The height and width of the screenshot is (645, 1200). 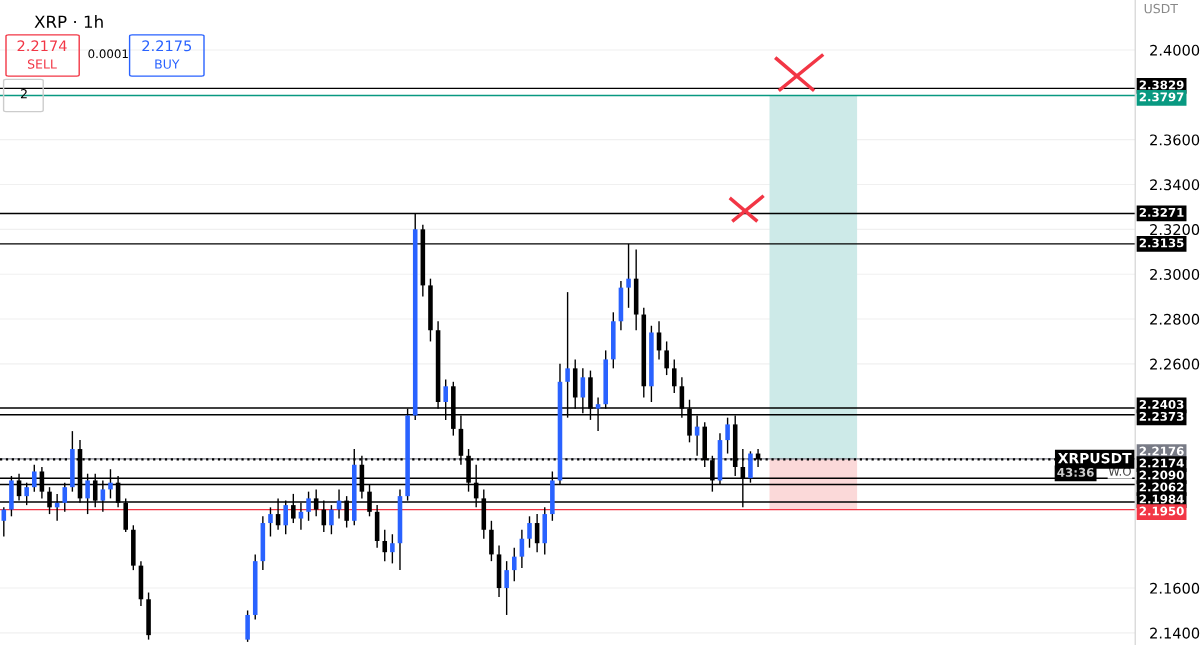 I want to click on annotation: SELL, so click(x=42, y=64).